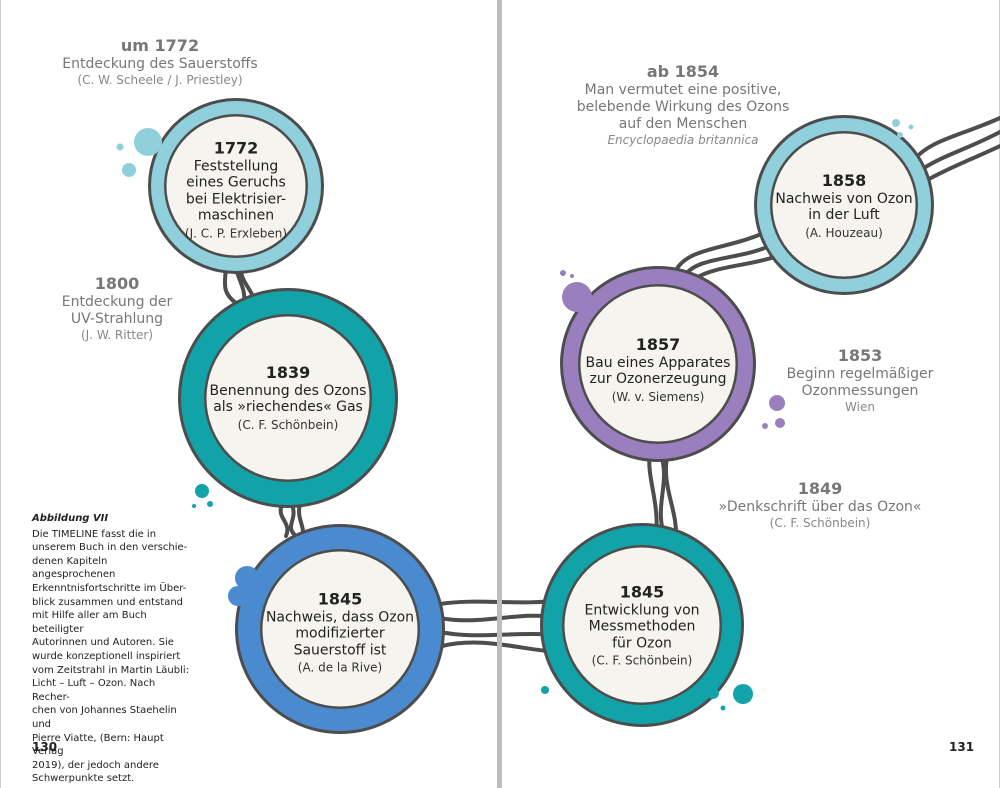 The width and height of the screenshot is (1000, 788). What do you see at coordinates (683, 89) in the screenshot?
I see `note-text: Man vermutet eine positive,` at bounding box center [683, 89].